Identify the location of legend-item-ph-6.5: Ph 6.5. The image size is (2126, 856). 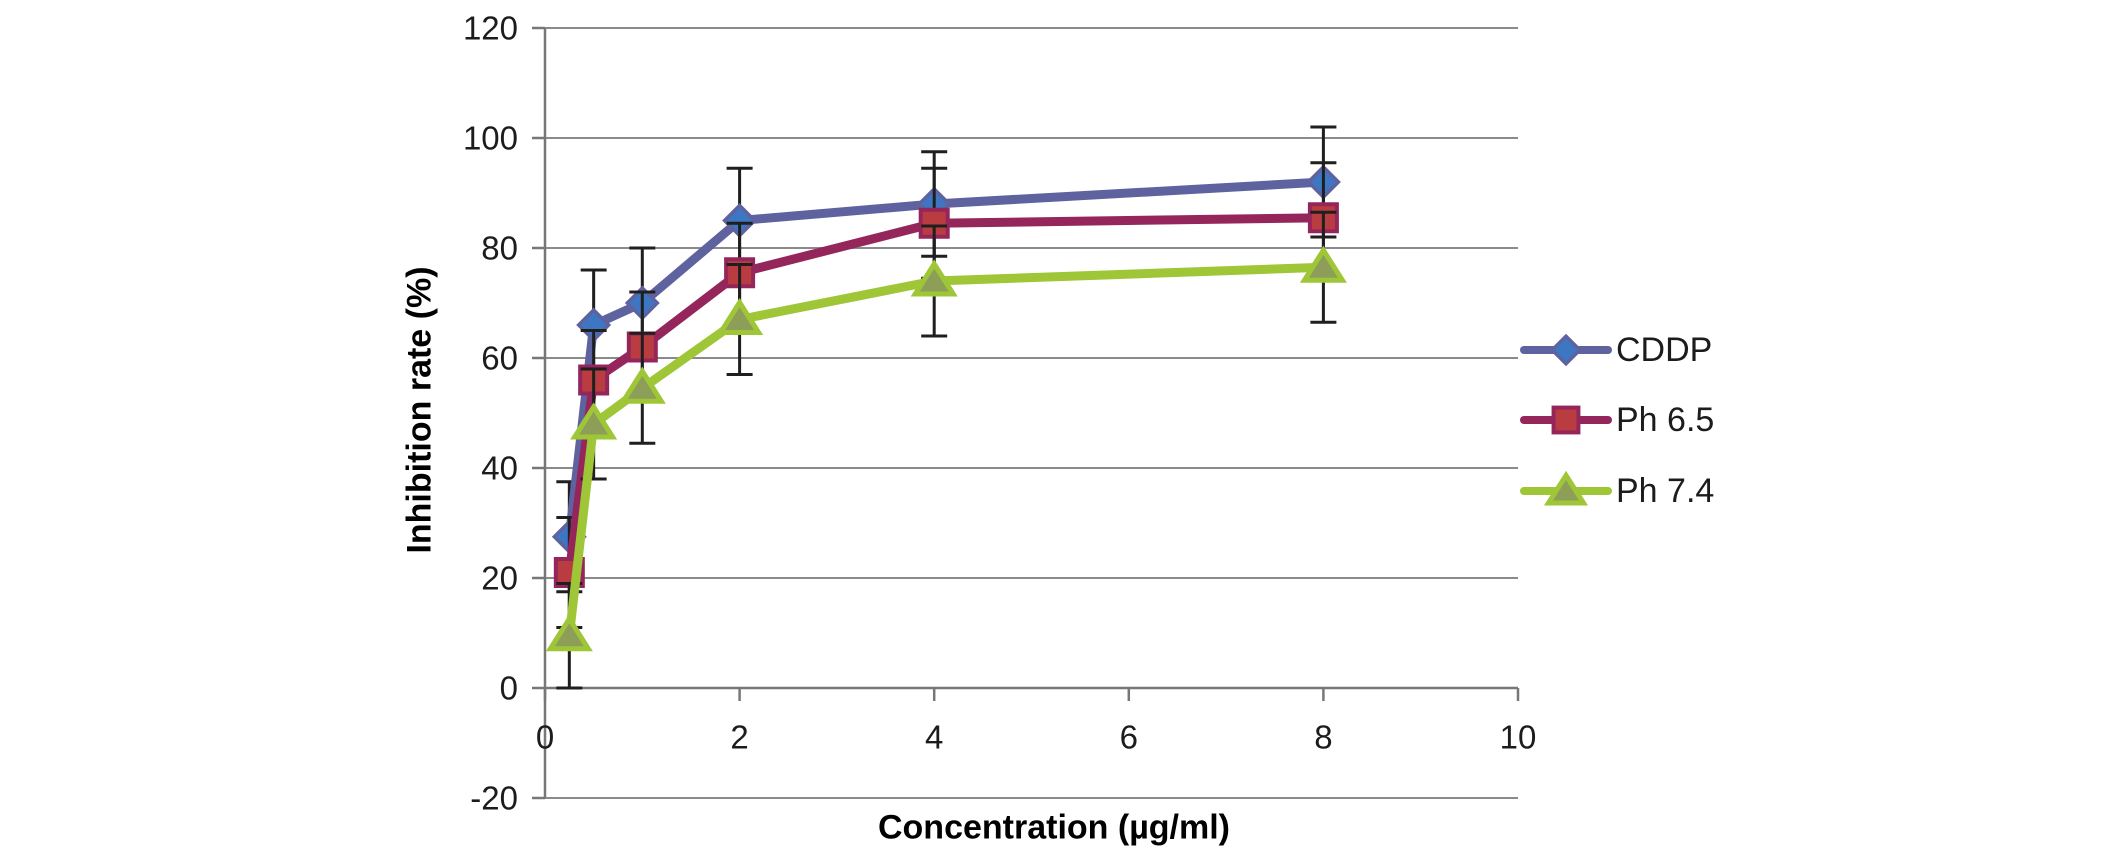
(1617, 420).